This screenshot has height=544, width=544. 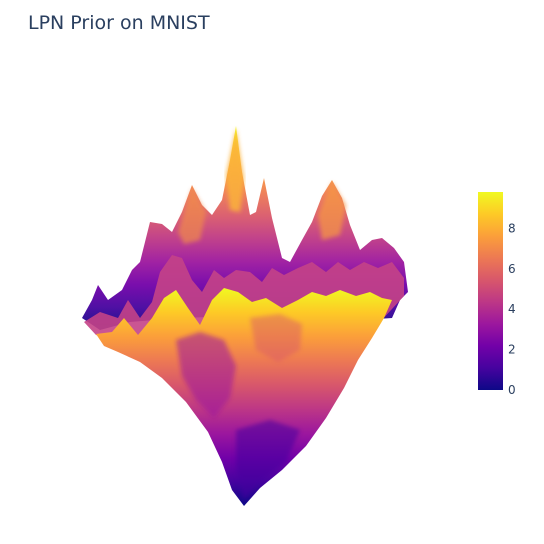 I want to click on colorbar-tick-label: 4, so click(x=512, y=309).